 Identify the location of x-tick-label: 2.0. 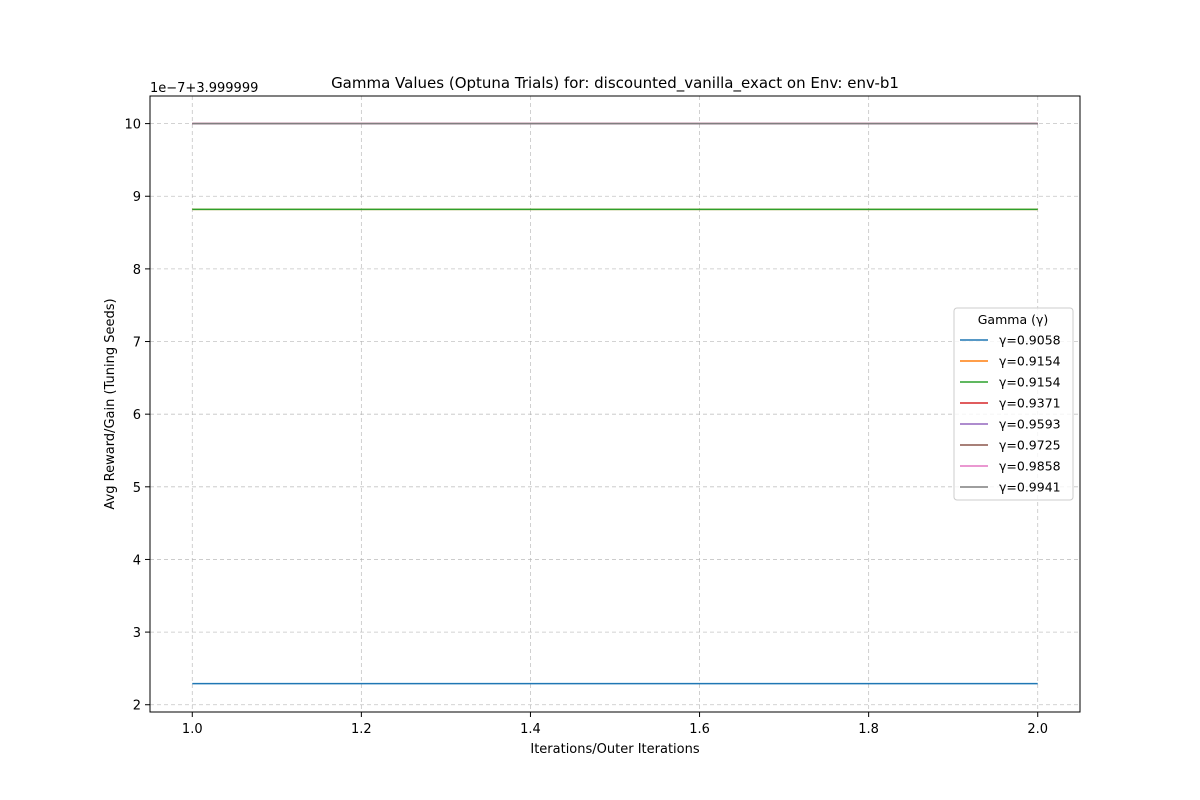
(1037, 729).